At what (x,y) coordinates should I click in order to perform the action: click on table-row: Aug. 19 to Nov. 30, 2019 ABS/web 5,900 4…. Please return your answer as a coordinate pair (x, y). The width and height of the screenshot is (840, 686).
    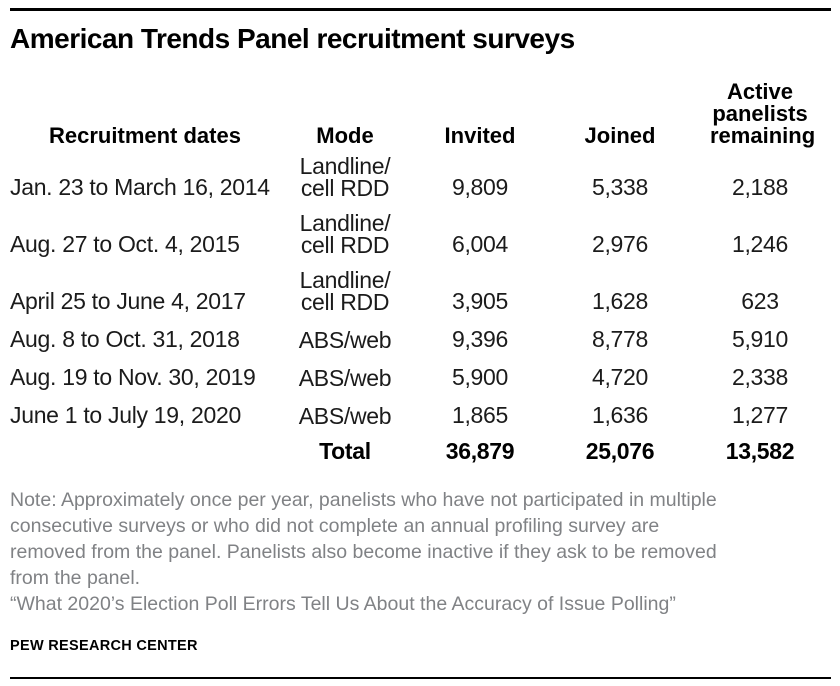
    Looking at the image, I should click on (420, 371).